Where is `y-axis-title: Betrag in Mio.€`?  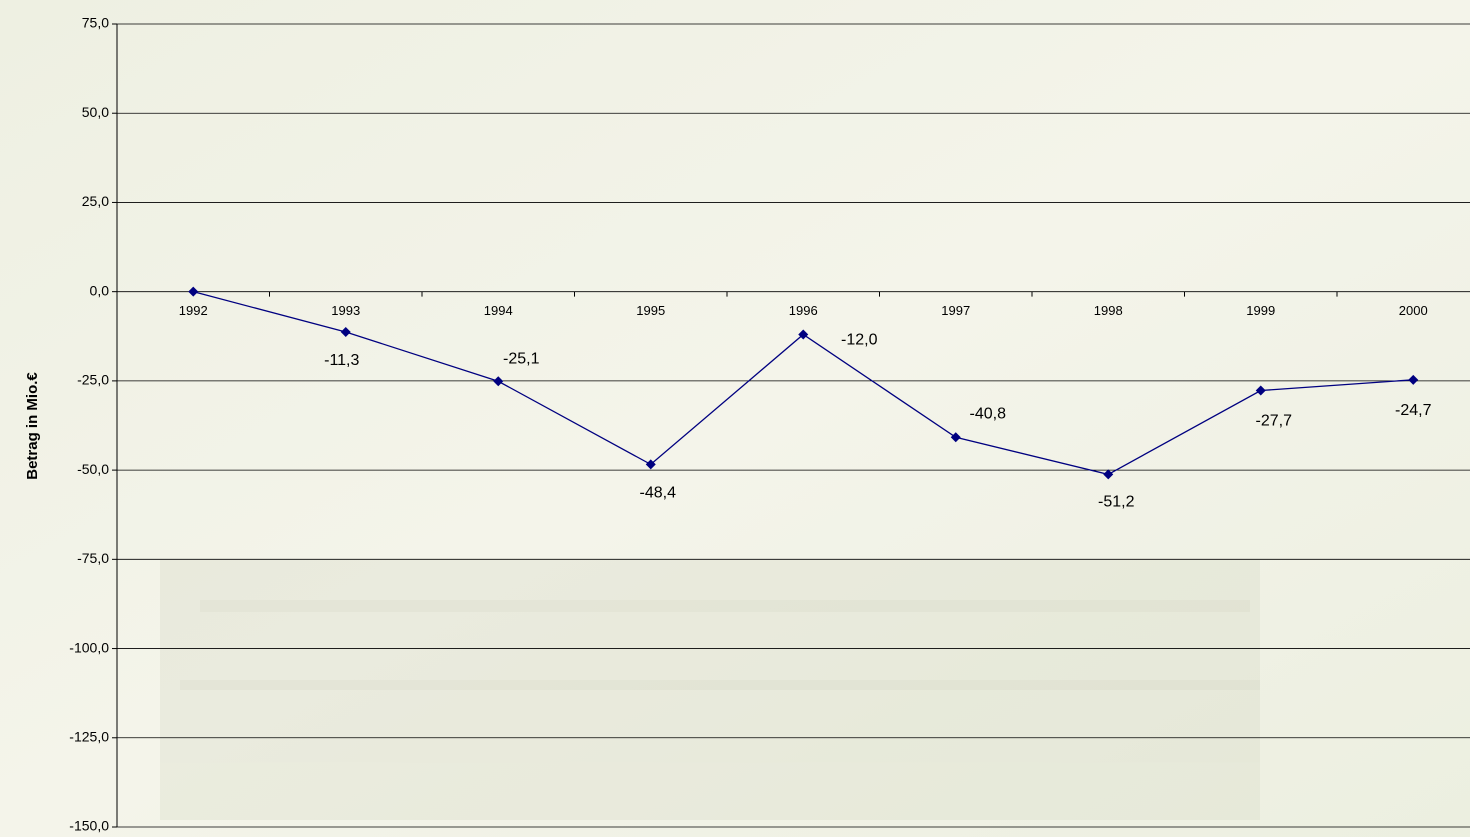
y-axis-title: Betrag in Mio.€ is located at coordinates (32, 426).